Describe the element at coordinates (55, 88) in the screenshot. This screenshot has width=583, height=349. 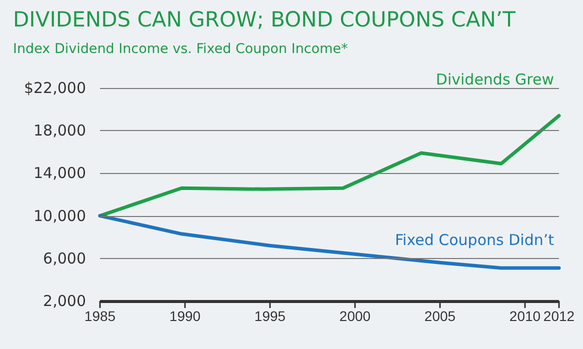
I see `y-tick-label: $22,000` at that location.